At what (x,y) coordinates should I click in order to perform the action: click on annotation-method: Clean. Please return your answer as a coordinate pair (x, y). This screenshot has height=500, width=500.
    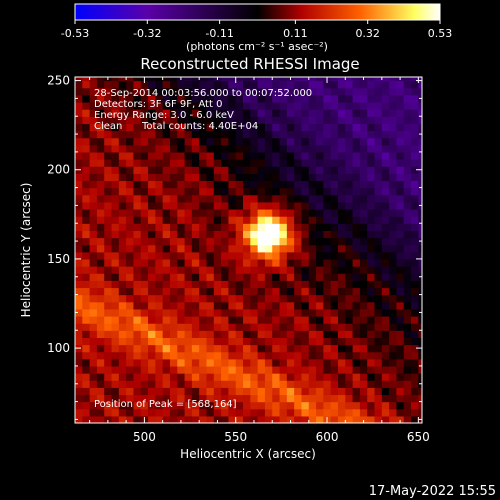
    Looking at the image, I should click on (108, 126).